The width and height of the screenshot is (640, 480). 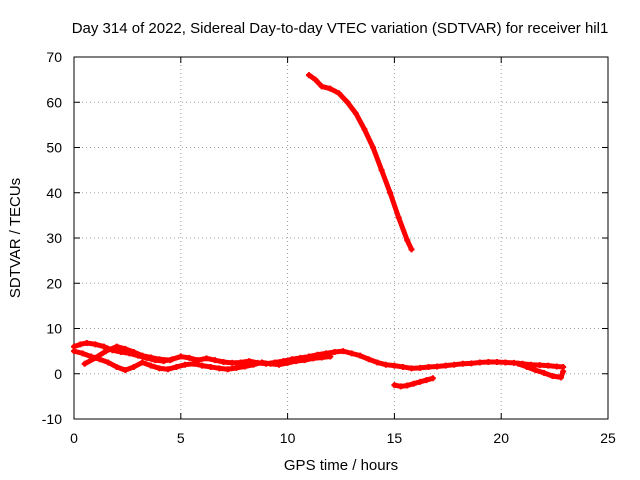 I want to click on series-baseline-scatter-b, so click(x=202, y=361).